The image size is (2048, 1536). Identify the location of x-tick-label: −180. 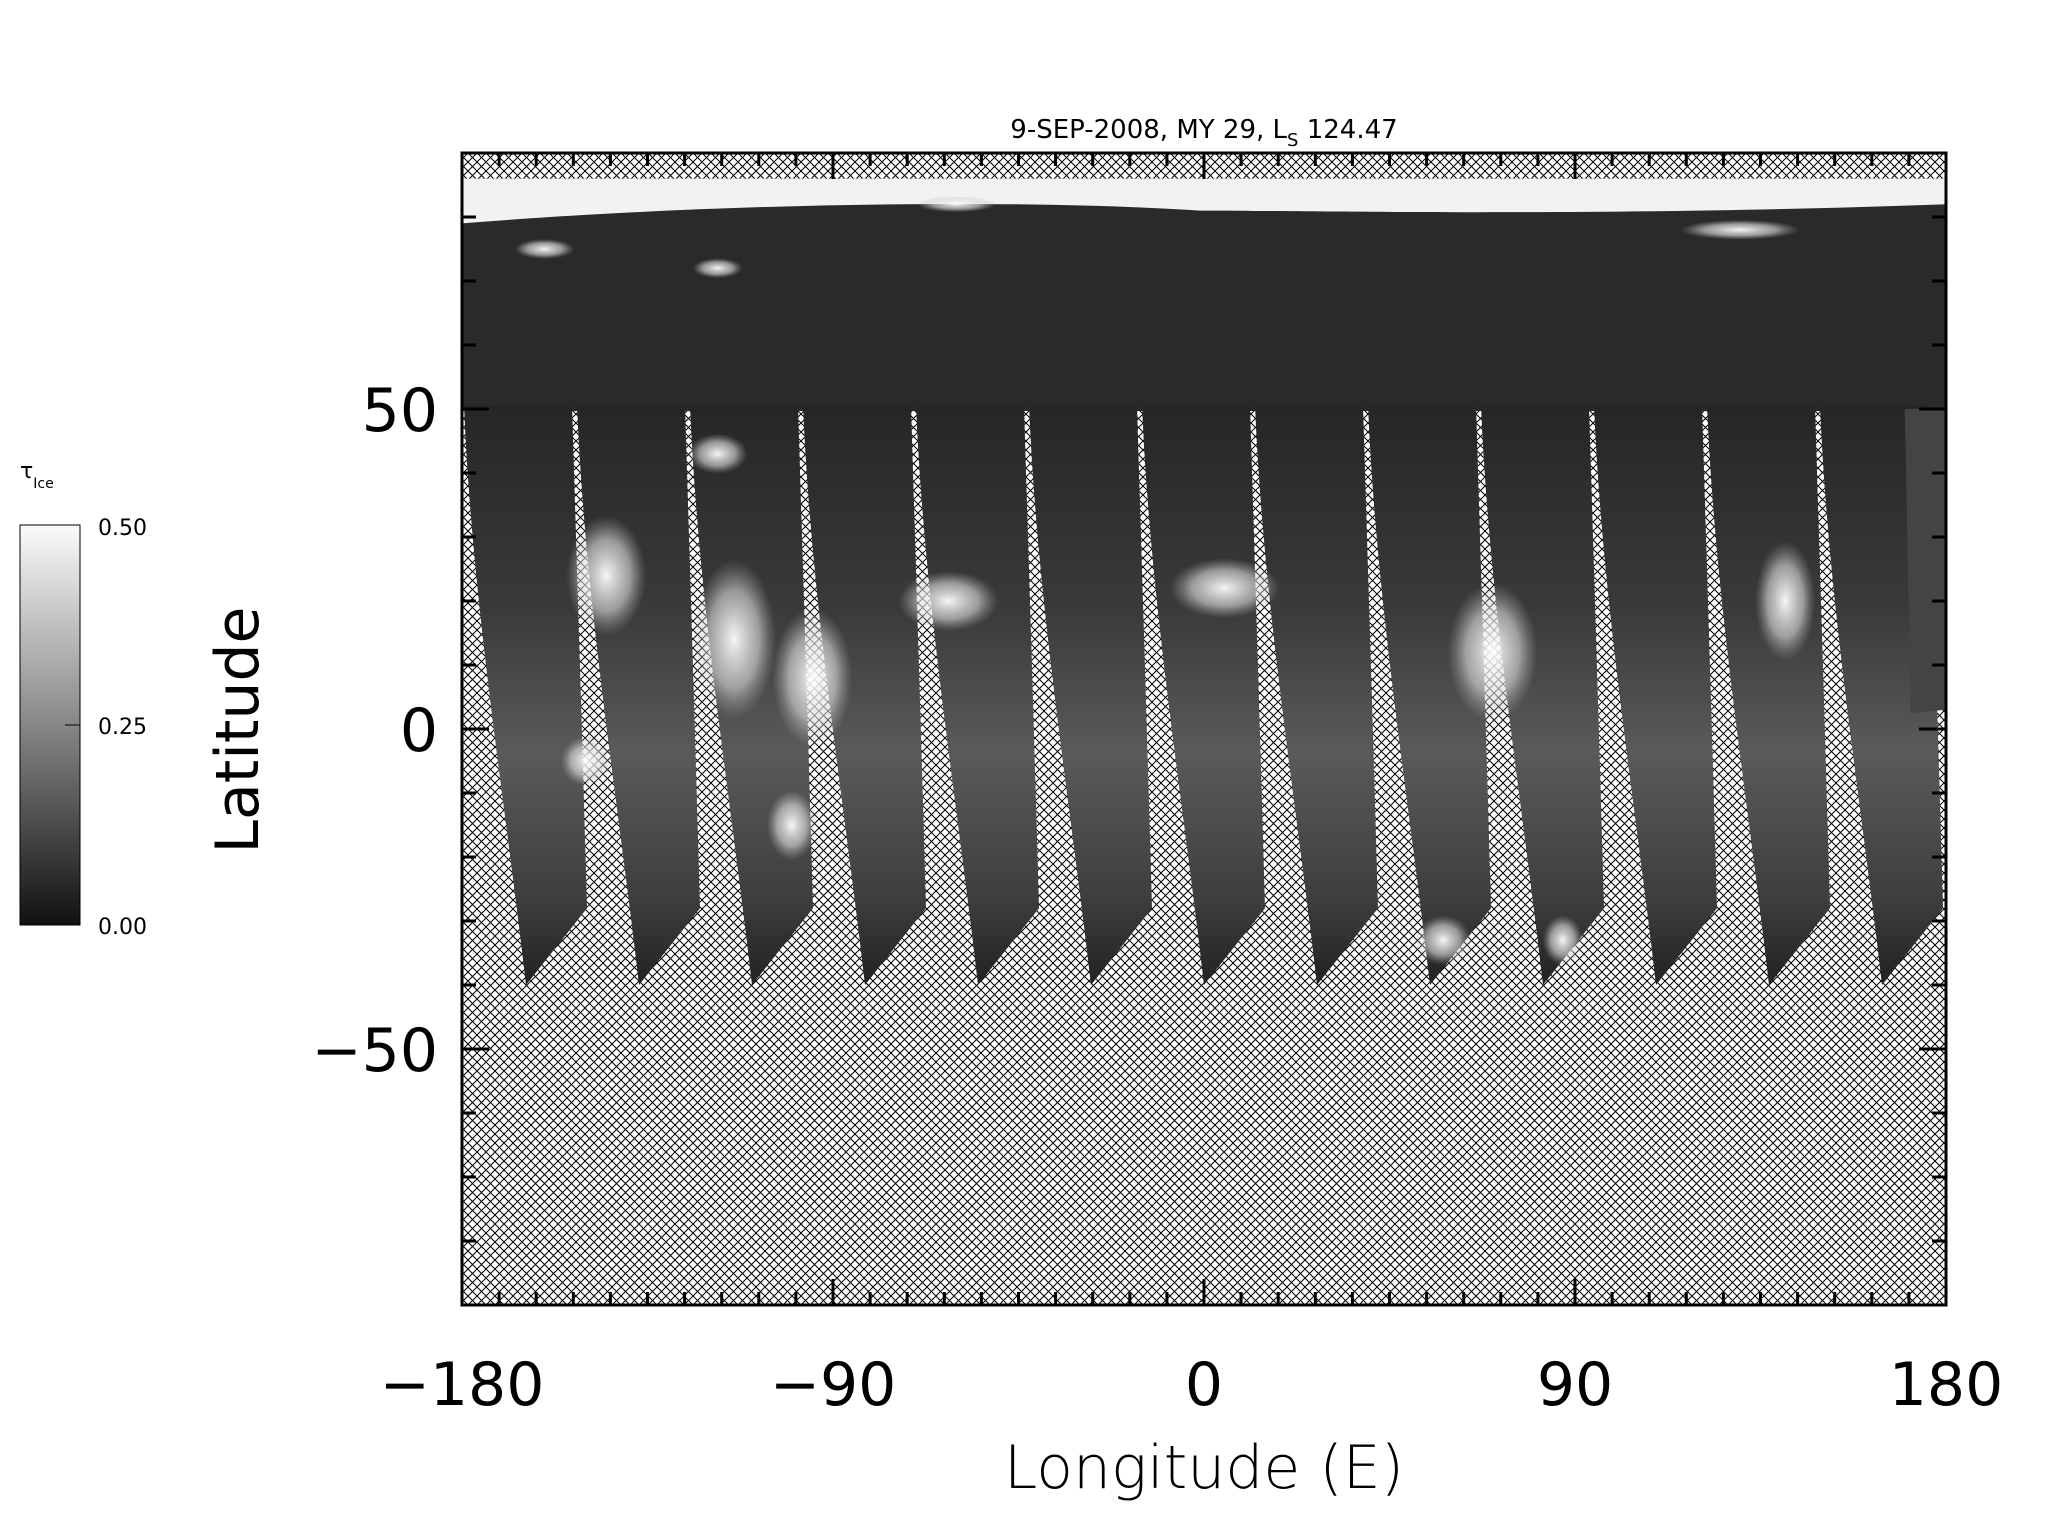
(462, 1385).